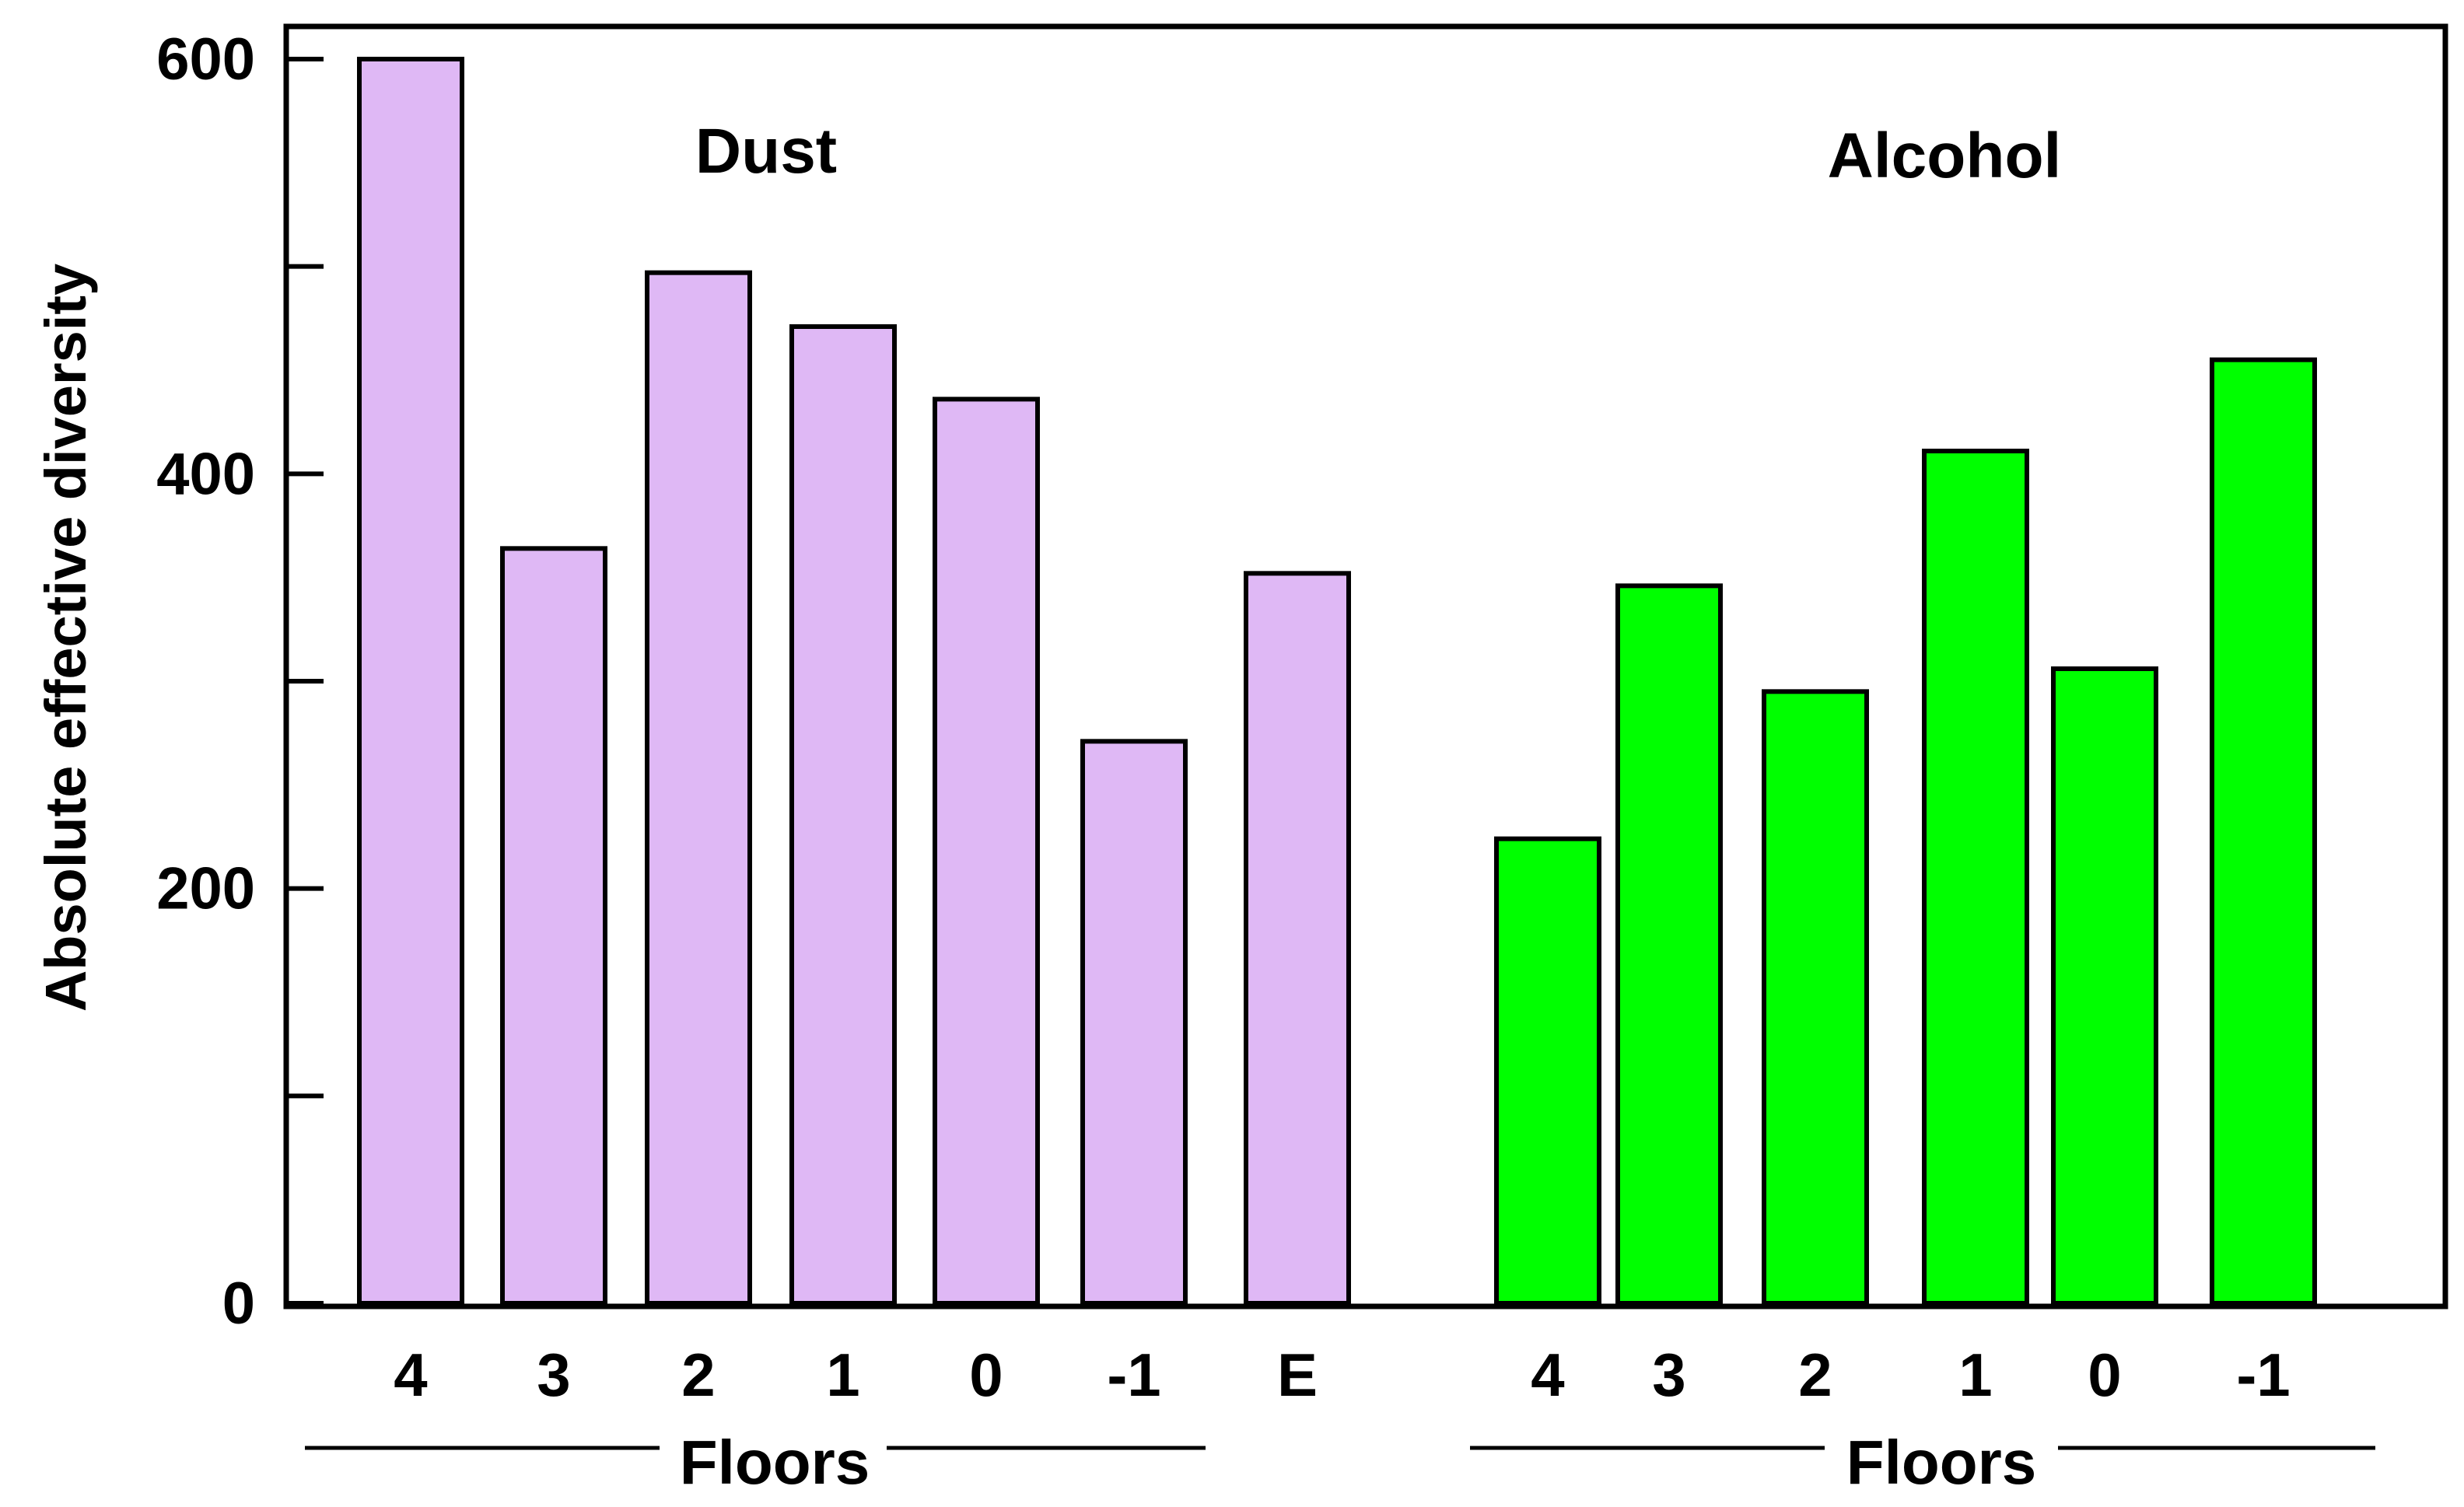  What do you see at coordinates (1815, 1375) in the screenshot?
I see `x-tick-label-alcohol: 2` at bounding box center [1815, 1375].